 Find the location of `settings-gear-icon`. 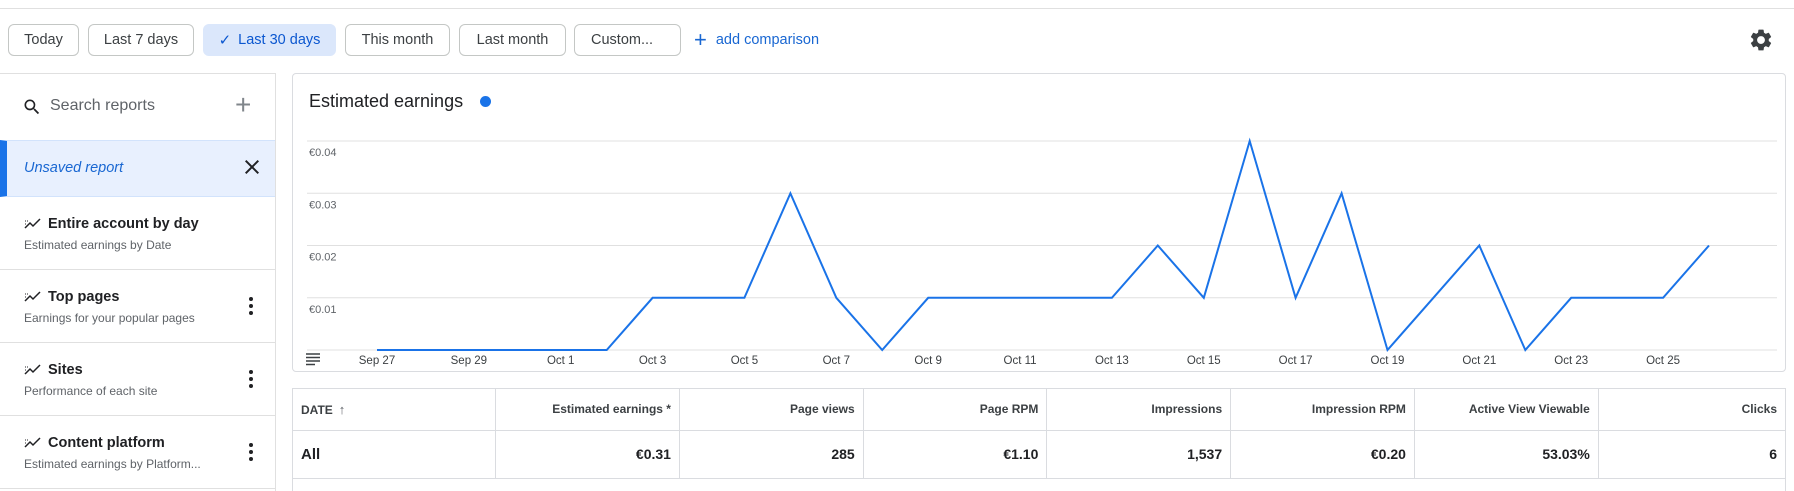

settings-gear-icon is located at coordinates (1761, 40).